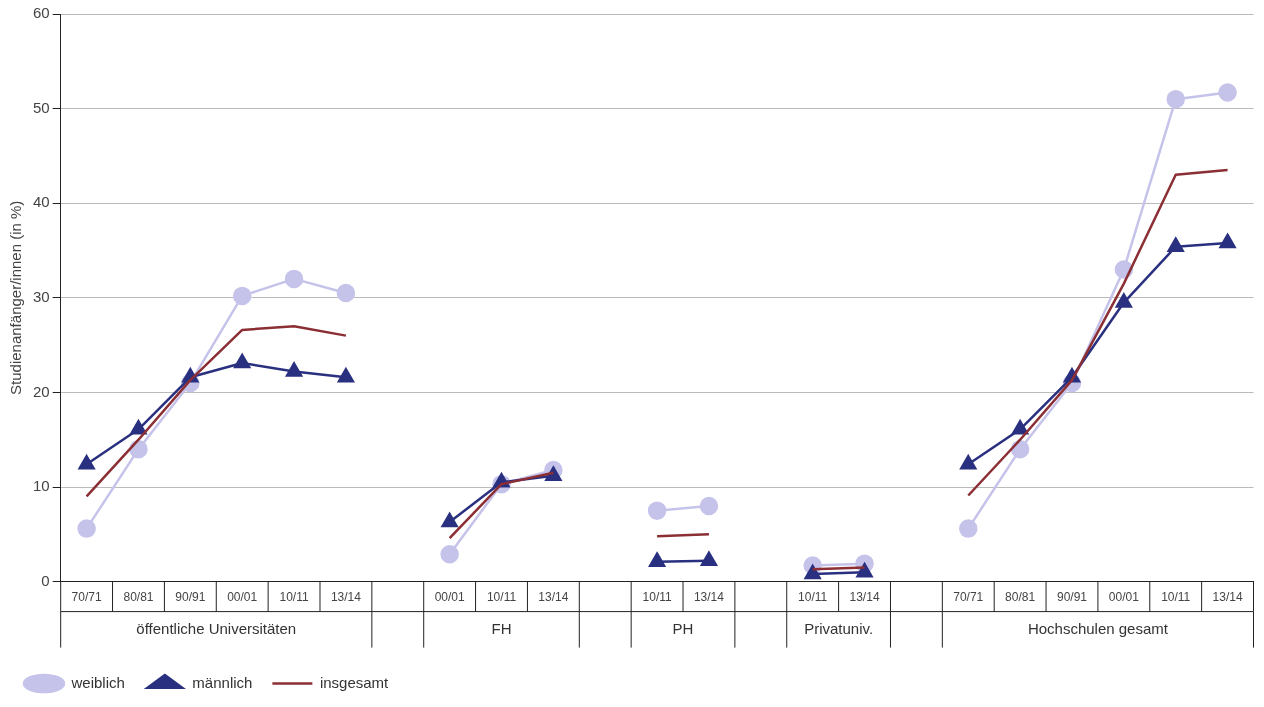  Describe the element at coordinates (41, 296) in the screenshot. I see `y-tick-label: 30` at that location.